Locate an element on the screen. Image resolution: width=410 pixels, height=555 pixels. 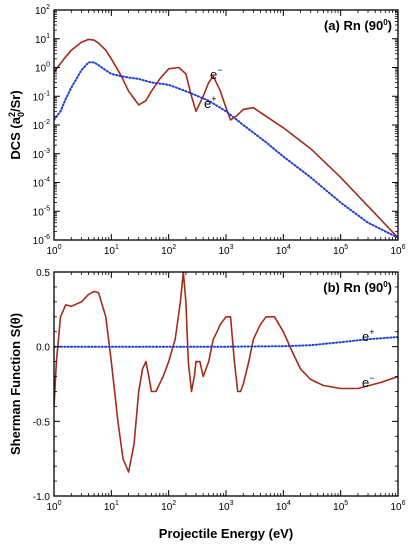
panel-b-electron-label: e− is located at coordinates (368, 381).